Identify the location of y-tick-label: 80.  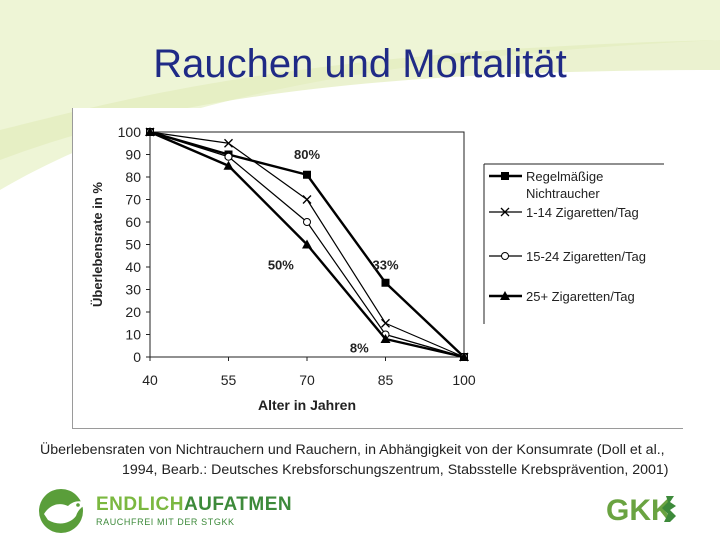
(133, 177).